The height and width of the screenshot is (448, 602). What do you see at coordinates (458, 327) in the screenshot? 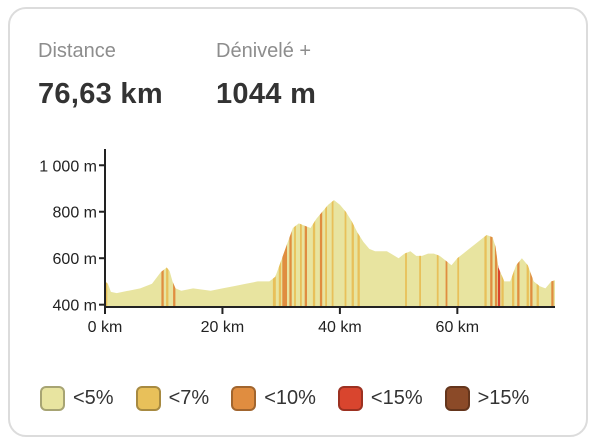
I see `x-tick-label: 60 km` at bounding box center [458, 327].